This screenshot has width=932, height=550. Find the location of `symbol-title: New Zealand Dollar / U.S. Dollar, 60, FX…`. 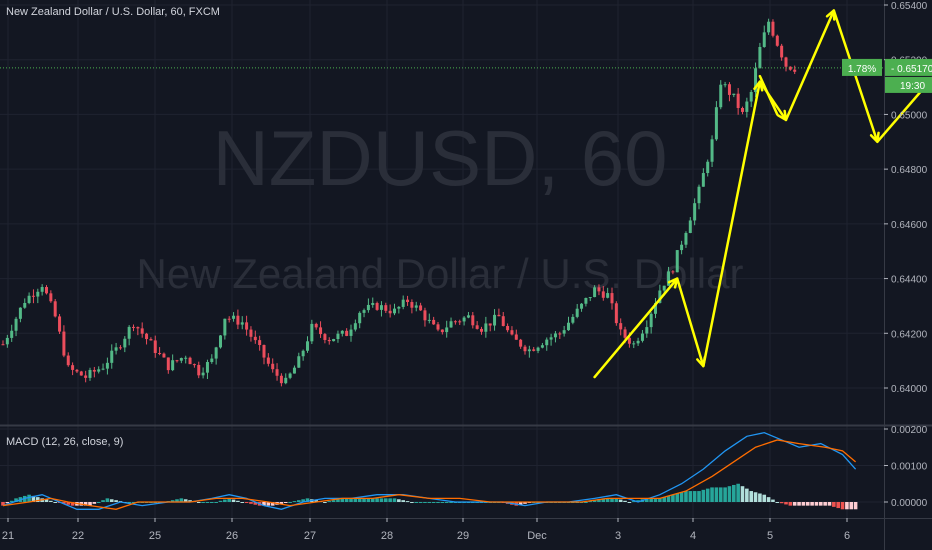

symbol-title: New Zealand Dollar / U.S. Dollar, 60, FX… is located at coordinates (113, 12).